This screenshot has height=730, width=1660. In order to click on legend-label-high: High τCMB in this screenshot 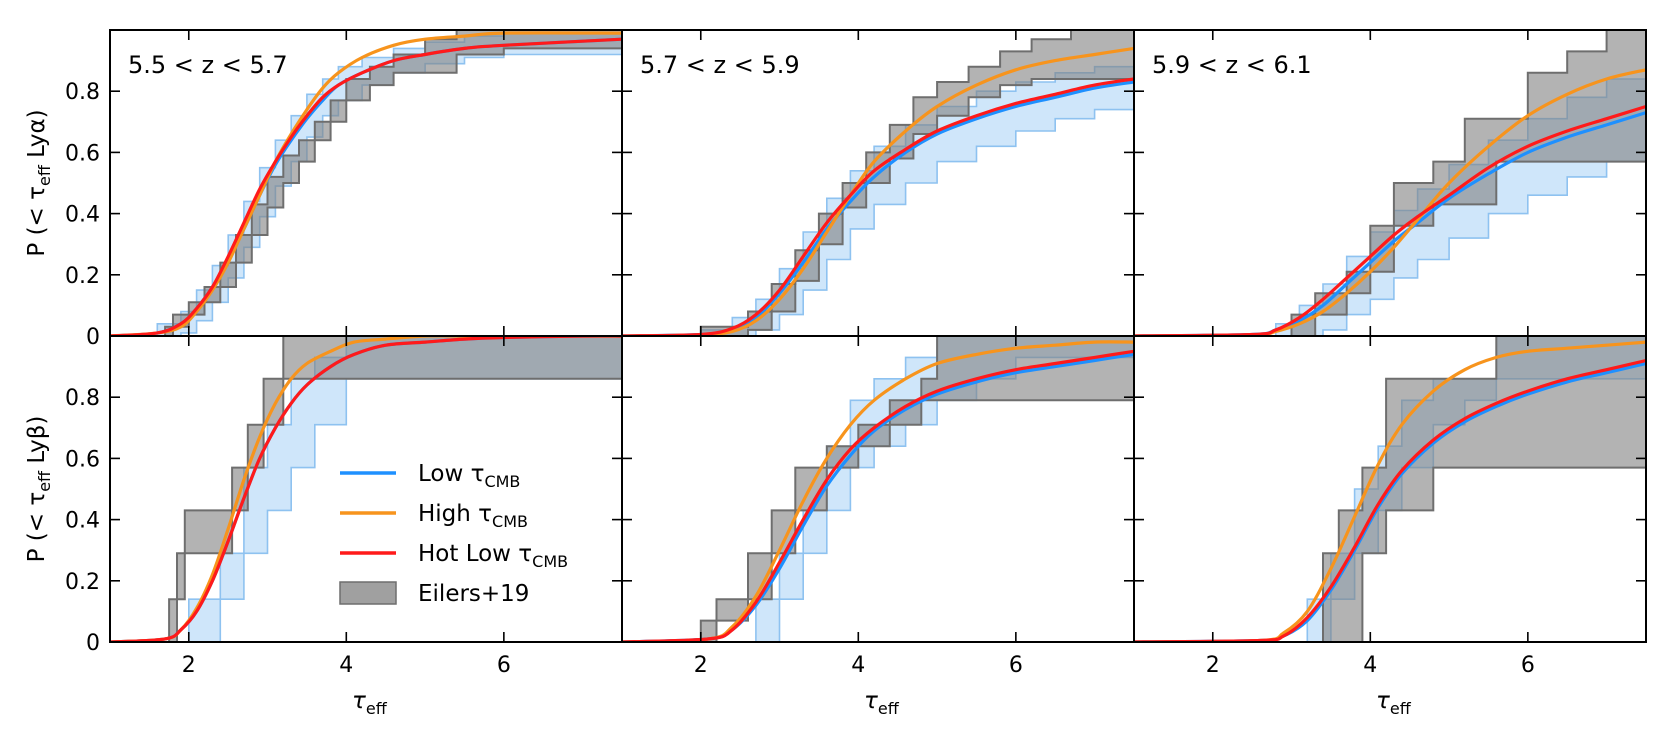, I will do `click(473, 516)`.